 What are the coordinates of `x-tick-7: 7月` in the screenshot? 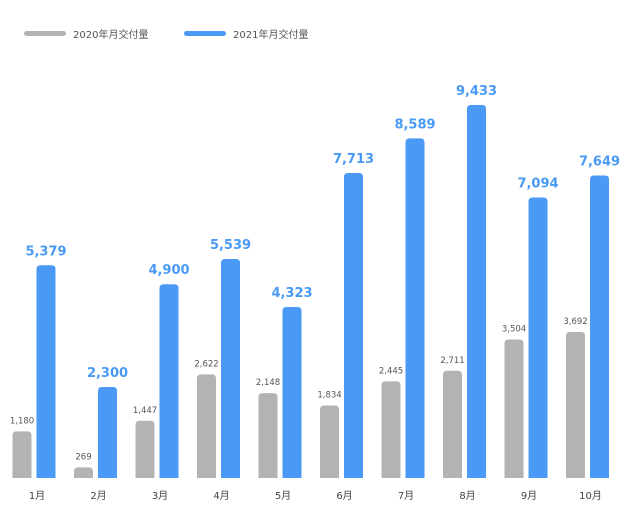 It's located at (406, 496).